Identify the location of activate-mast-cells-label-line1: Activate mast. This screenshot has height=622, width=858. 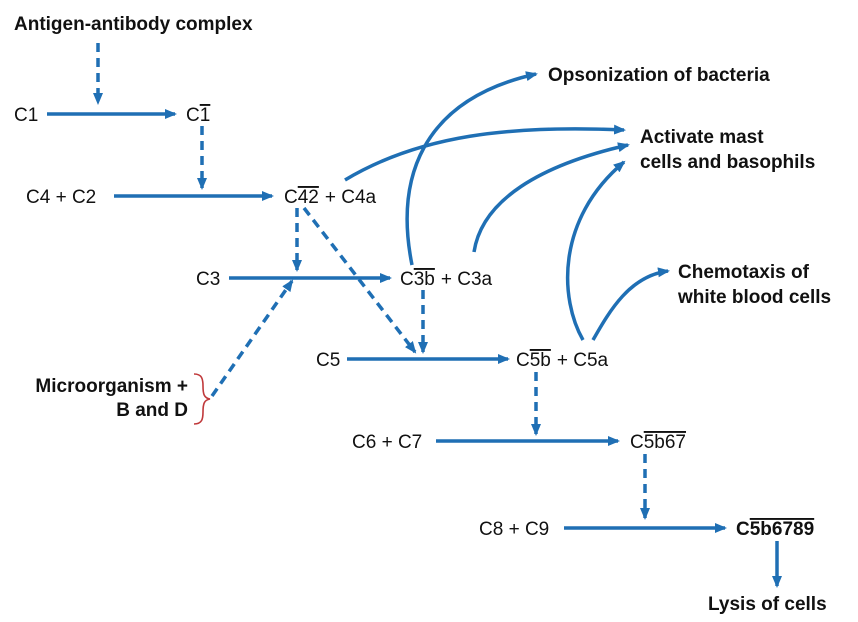
(702, 137).